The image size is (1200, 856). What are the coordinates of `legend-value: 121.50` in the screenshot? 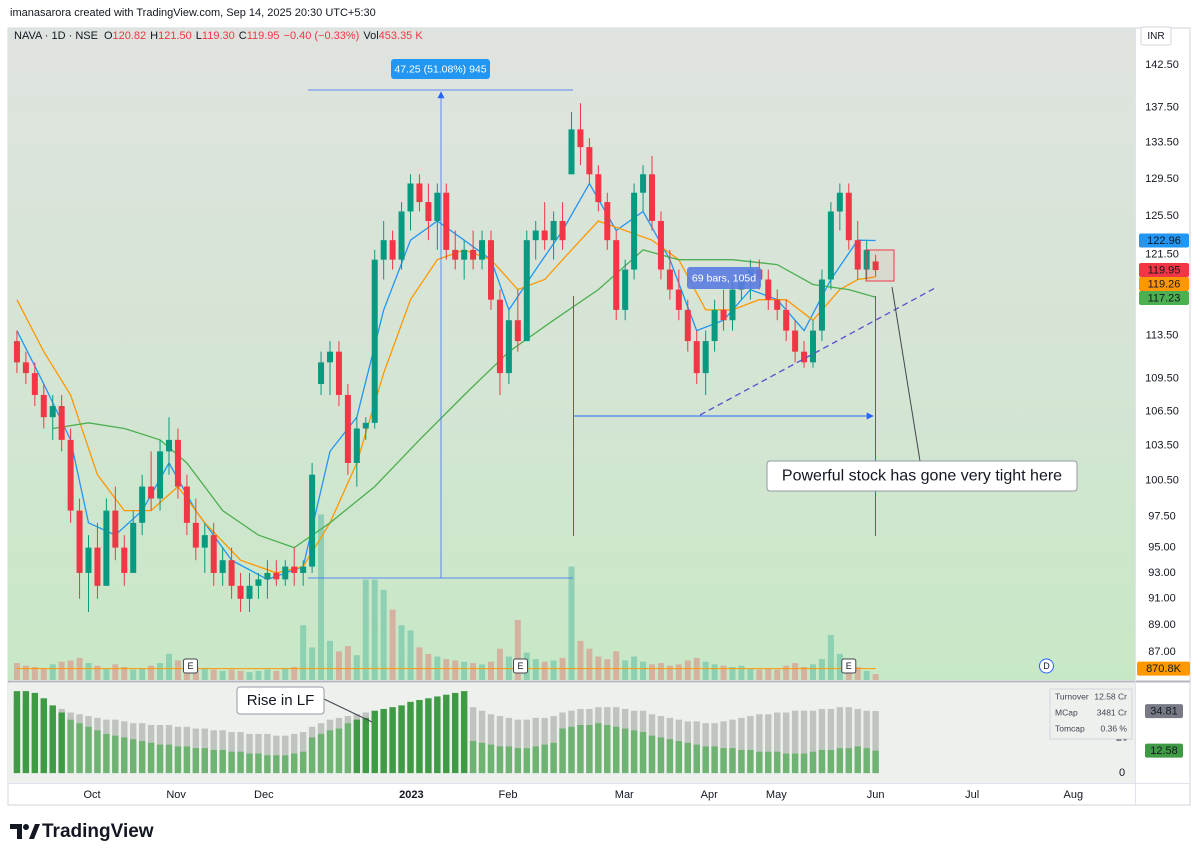 It's located at (175, 36).